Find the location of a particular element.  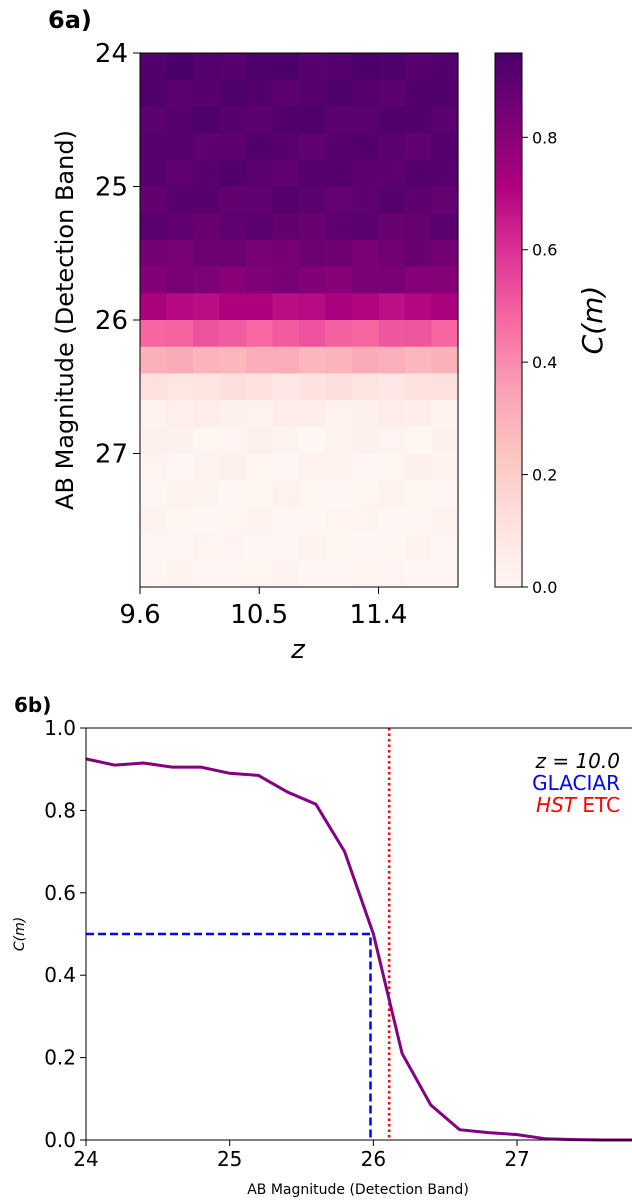

colorbar-label: C(m) is located at coordinates (592, 320).